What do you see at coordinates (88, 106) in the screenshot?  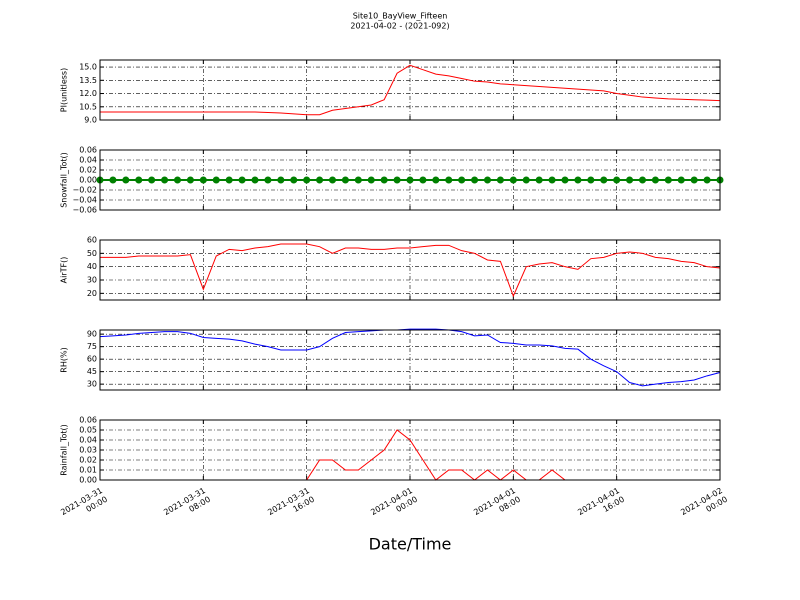 I see `y-tick-label: 10.5` at bounding box center [88, 106].